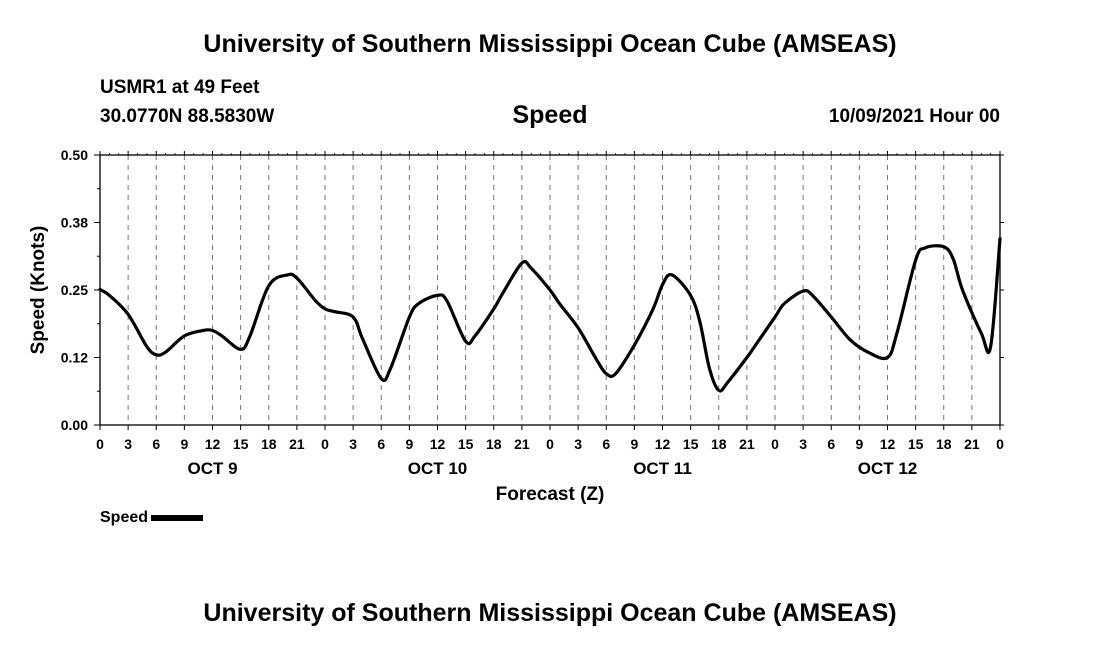 Image resolution: width=1100 pixels, height=650 pixels. Describe the element at coordinates (550, 115) in the screenshot. I see `variable-label: Speed` at that location.